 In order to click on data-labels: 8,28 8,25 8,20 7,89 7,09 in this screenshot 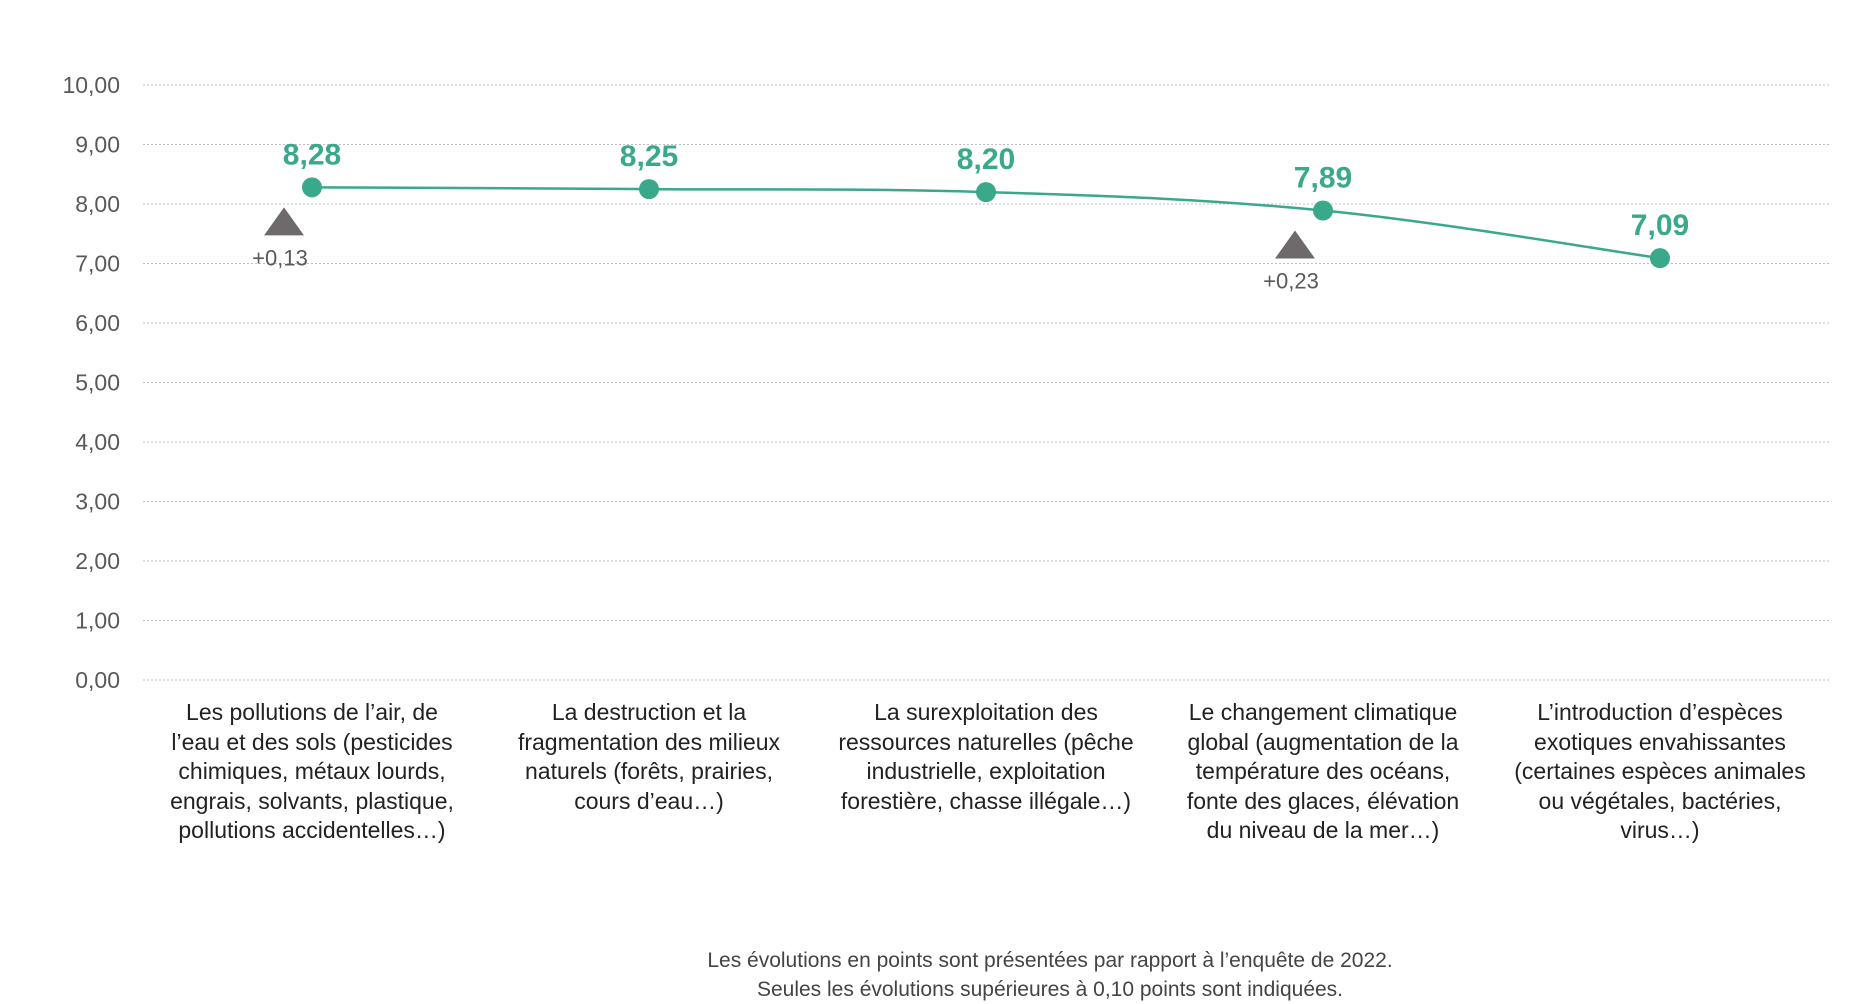, I will do `click(986, 190)`.